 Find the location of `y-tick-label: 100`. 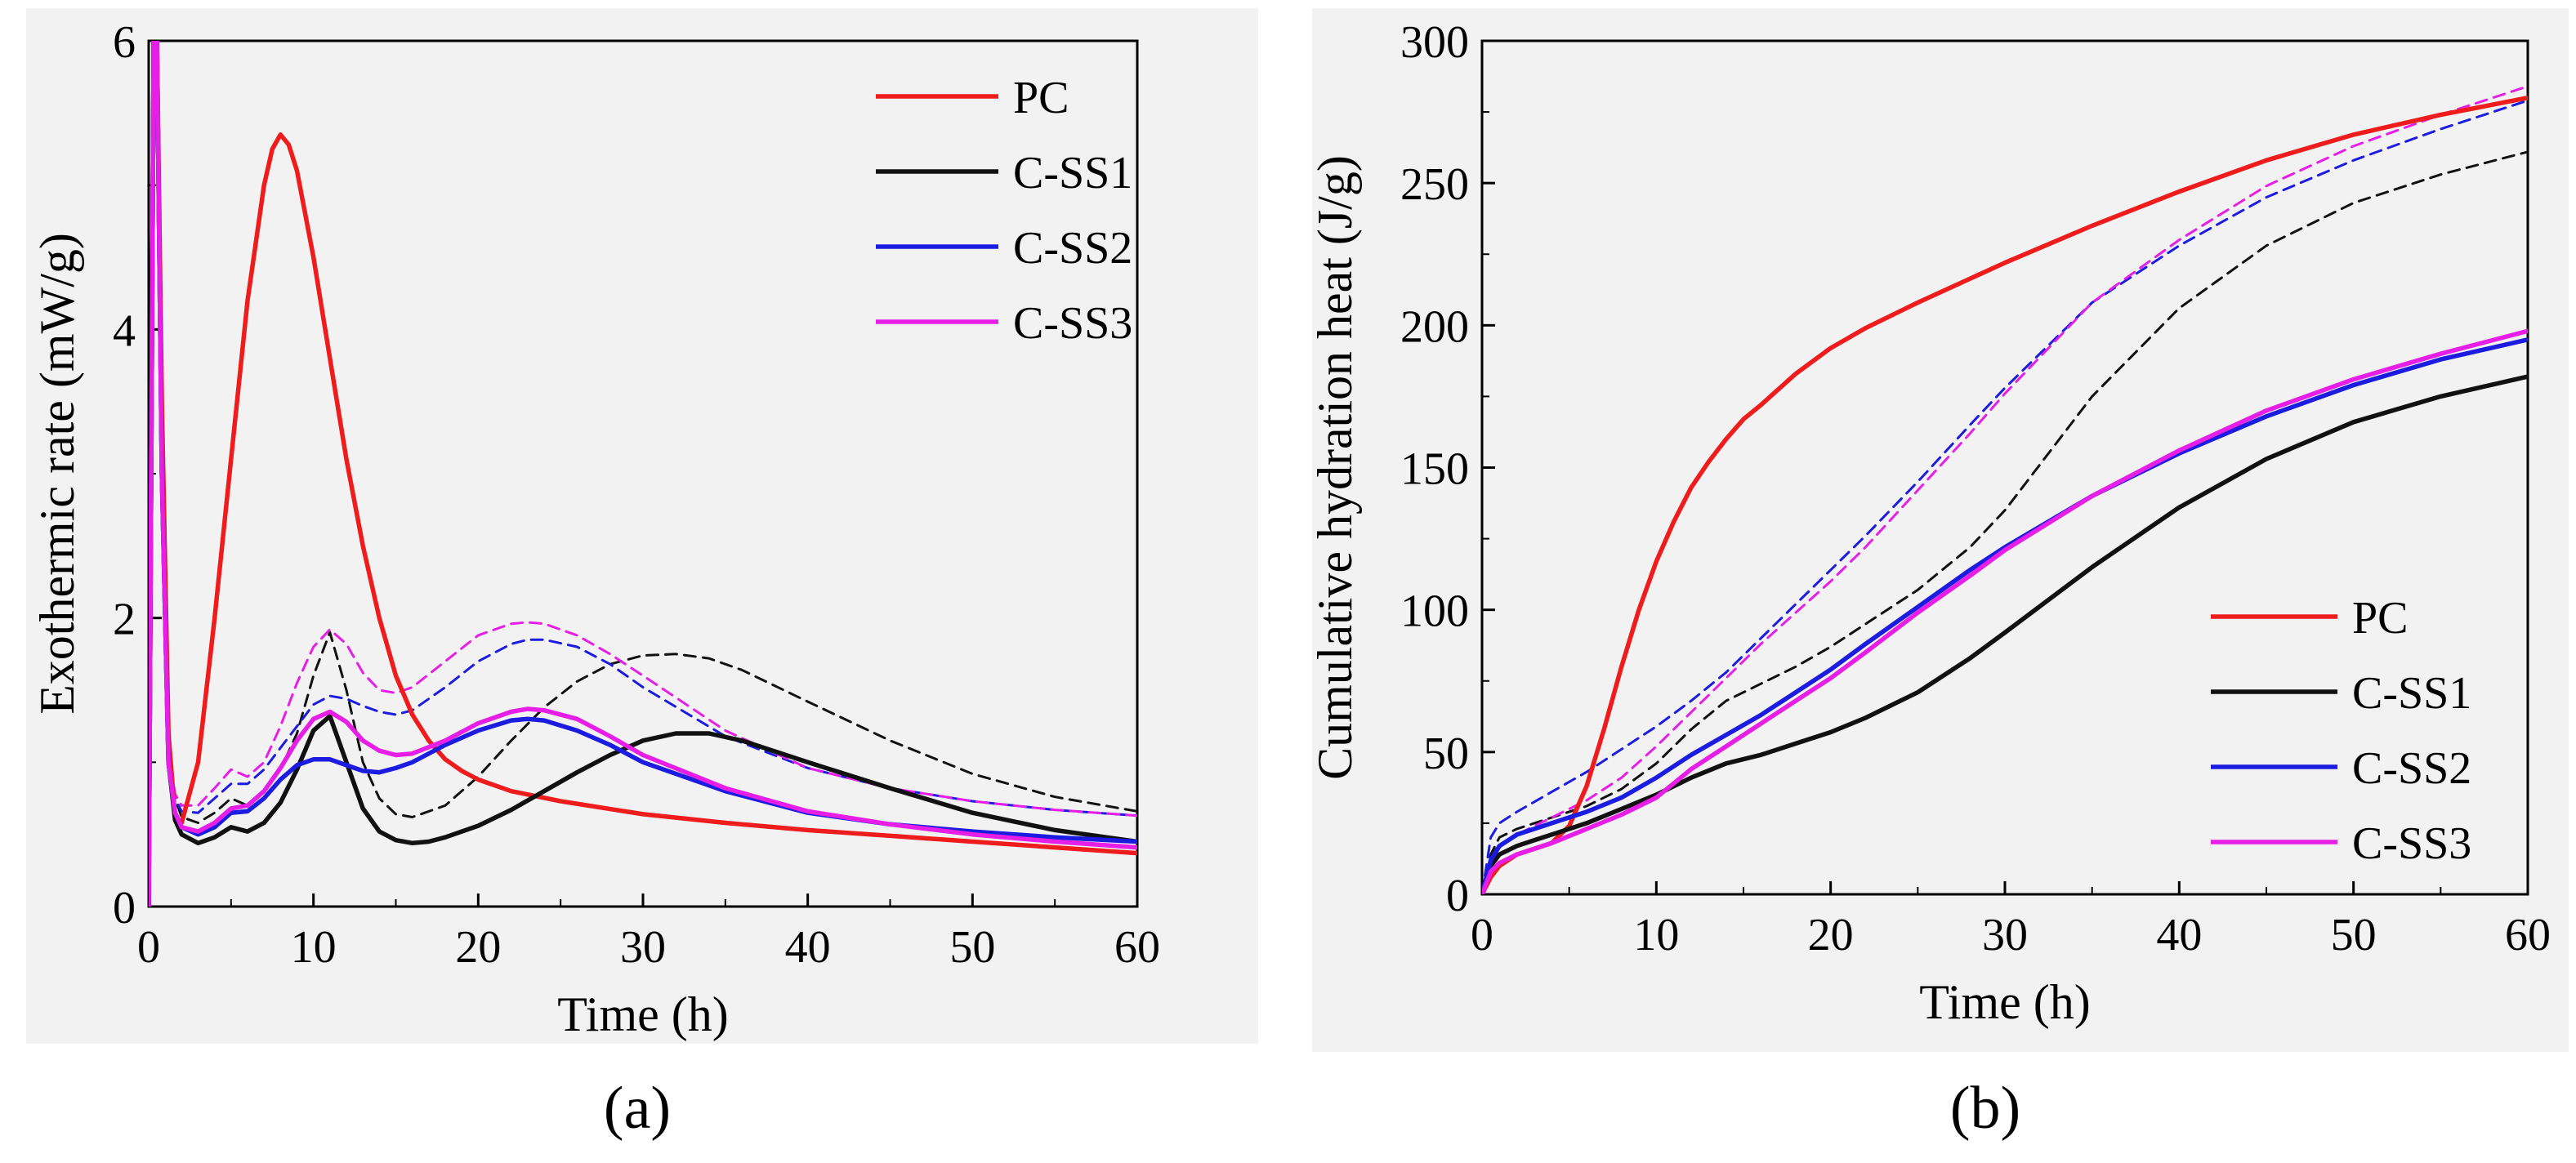

y-tick-label: 100 is located at coordinates (1435, 611).